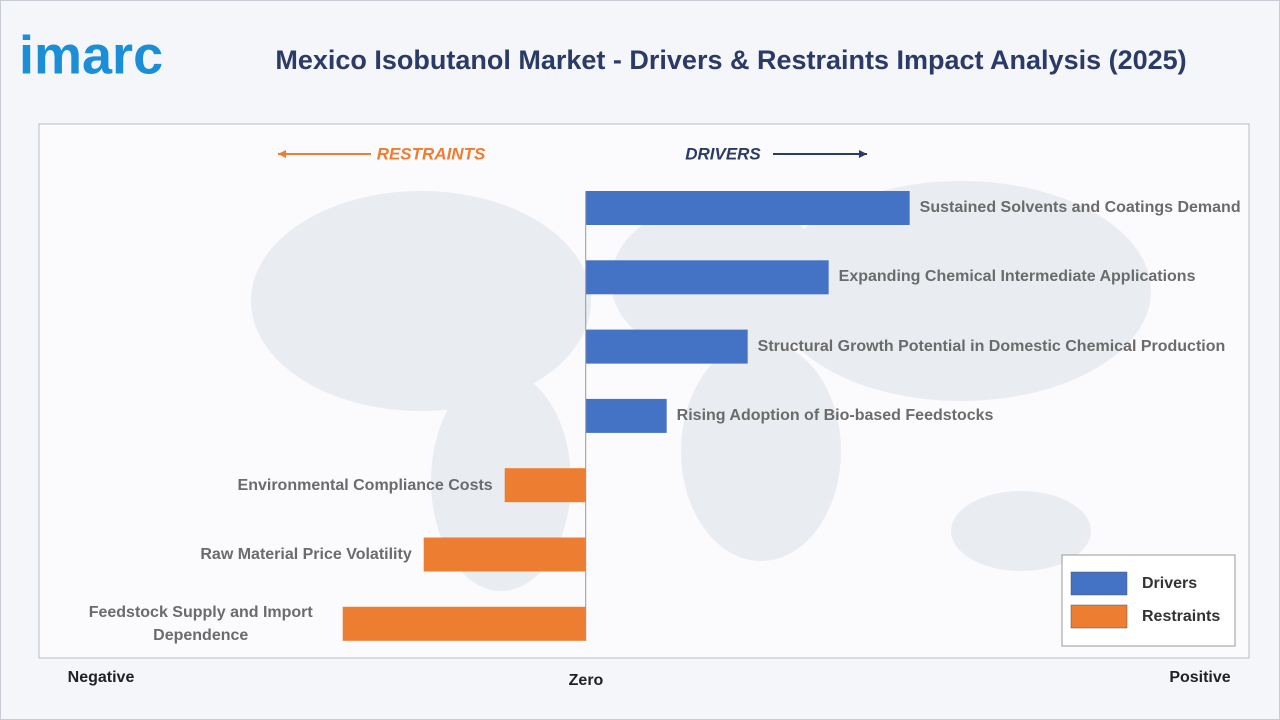  I want to click on category-label: Raw Material Price Volatility, so click(306, 554).